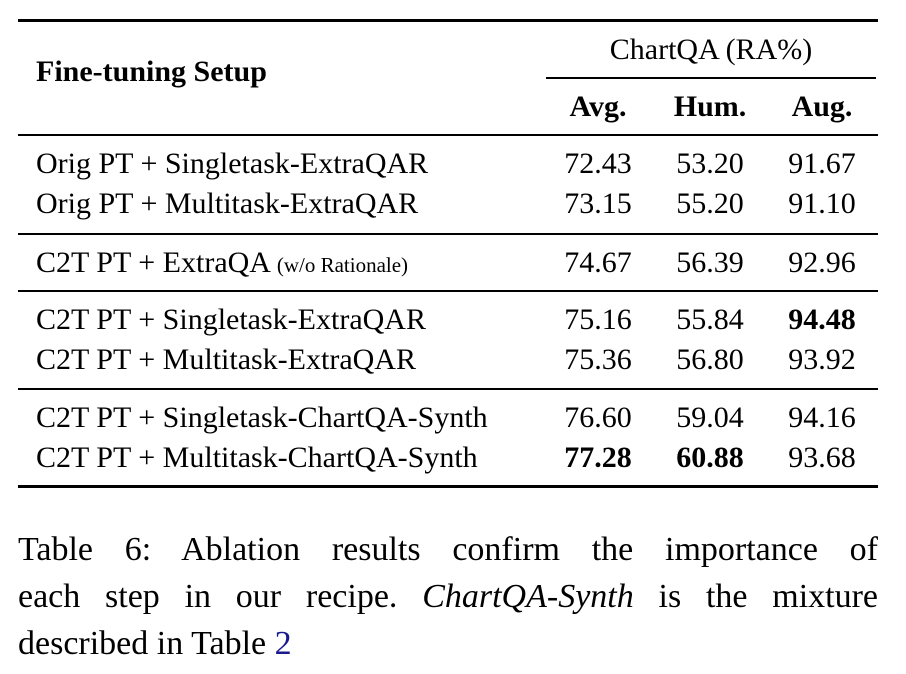  Describe the element at coordinates (448, 20) in the screenshot. I see `table-top-rule` at that location.